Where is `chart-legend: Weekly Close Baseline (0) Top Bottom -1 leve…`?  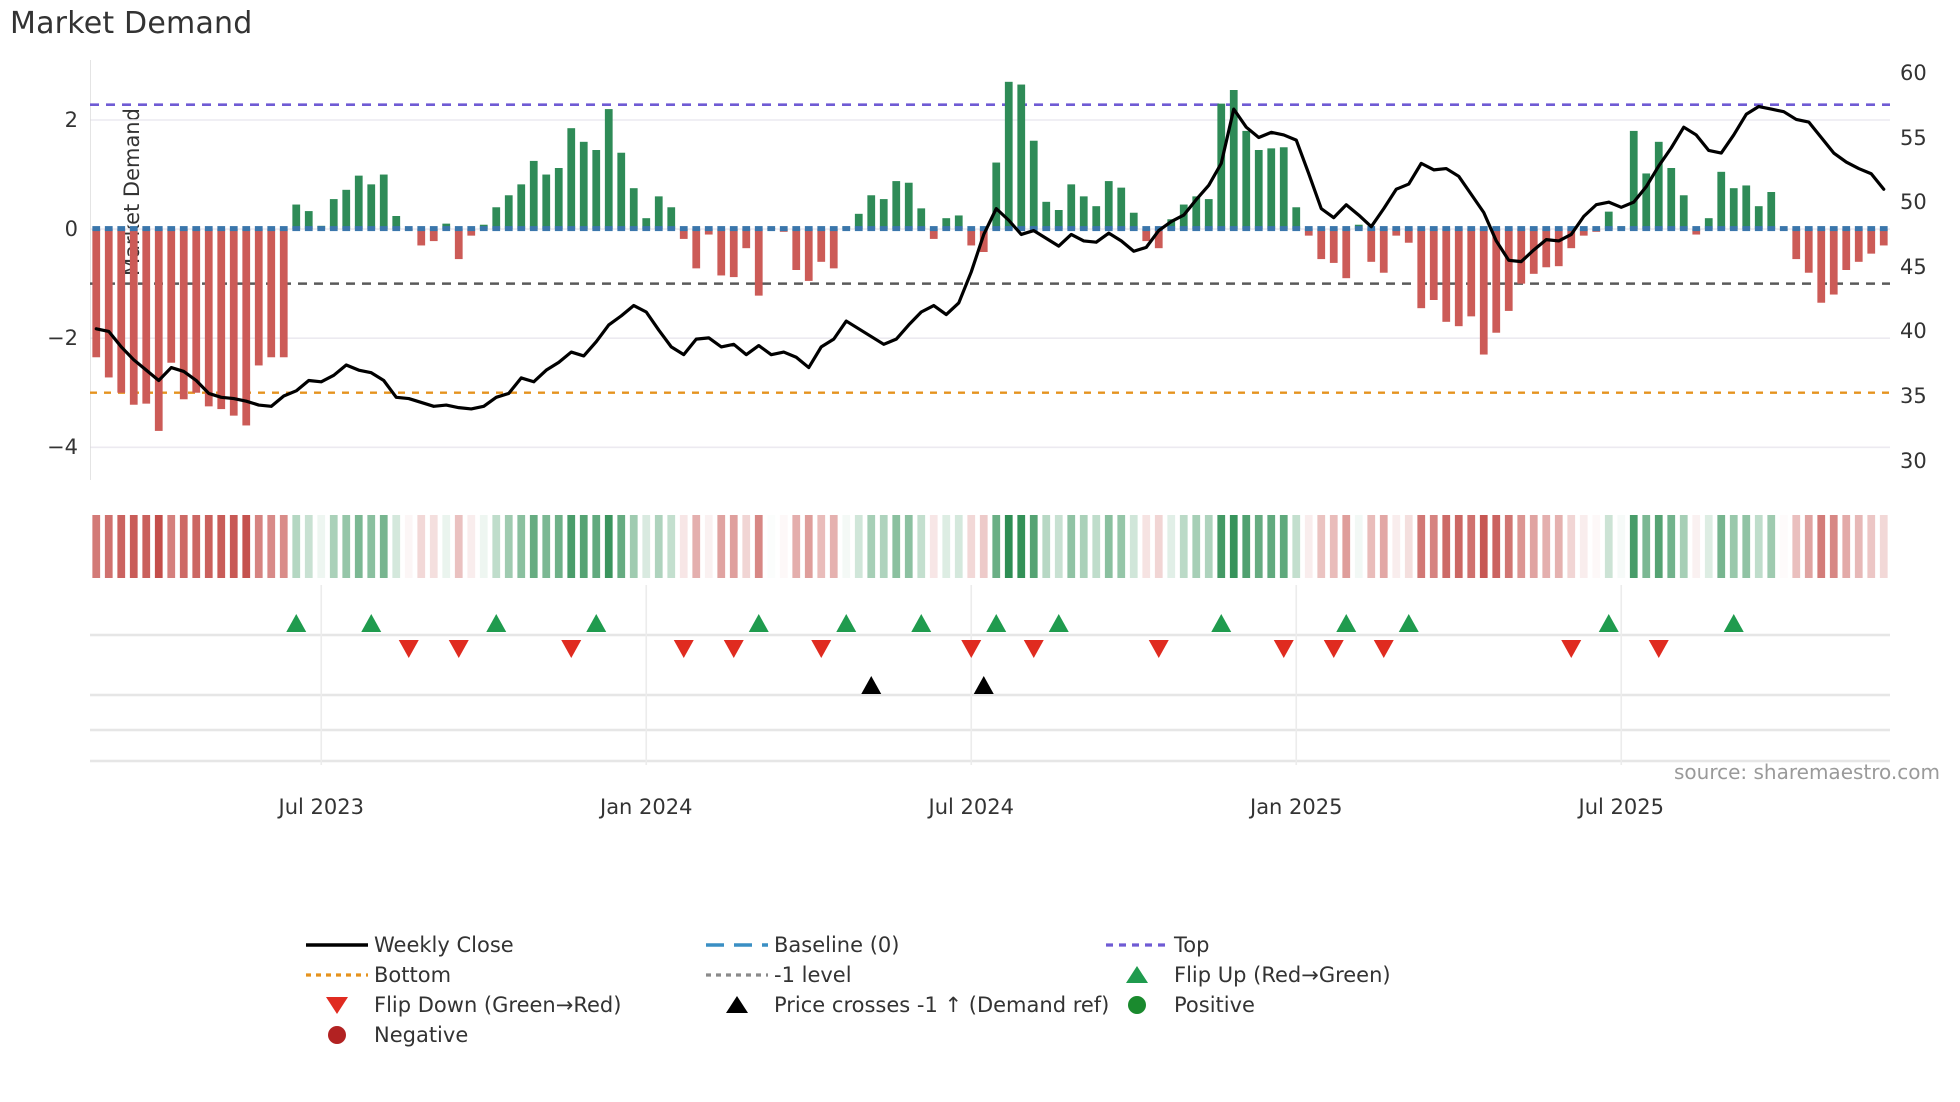
chart-legend: Weekly Close Baseline (0) Top Bottom -1 leve… is located at coordinates (1000, 990).